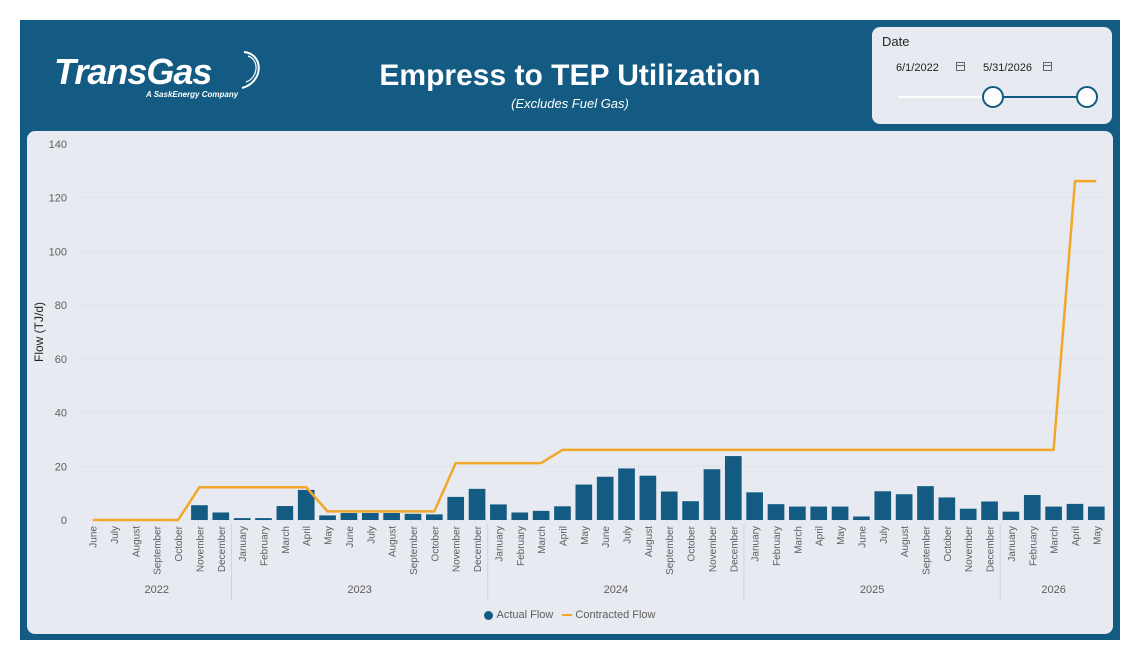 The image size is (1140, 661). I want to click on year-label: 2026, so click(1053, 590).